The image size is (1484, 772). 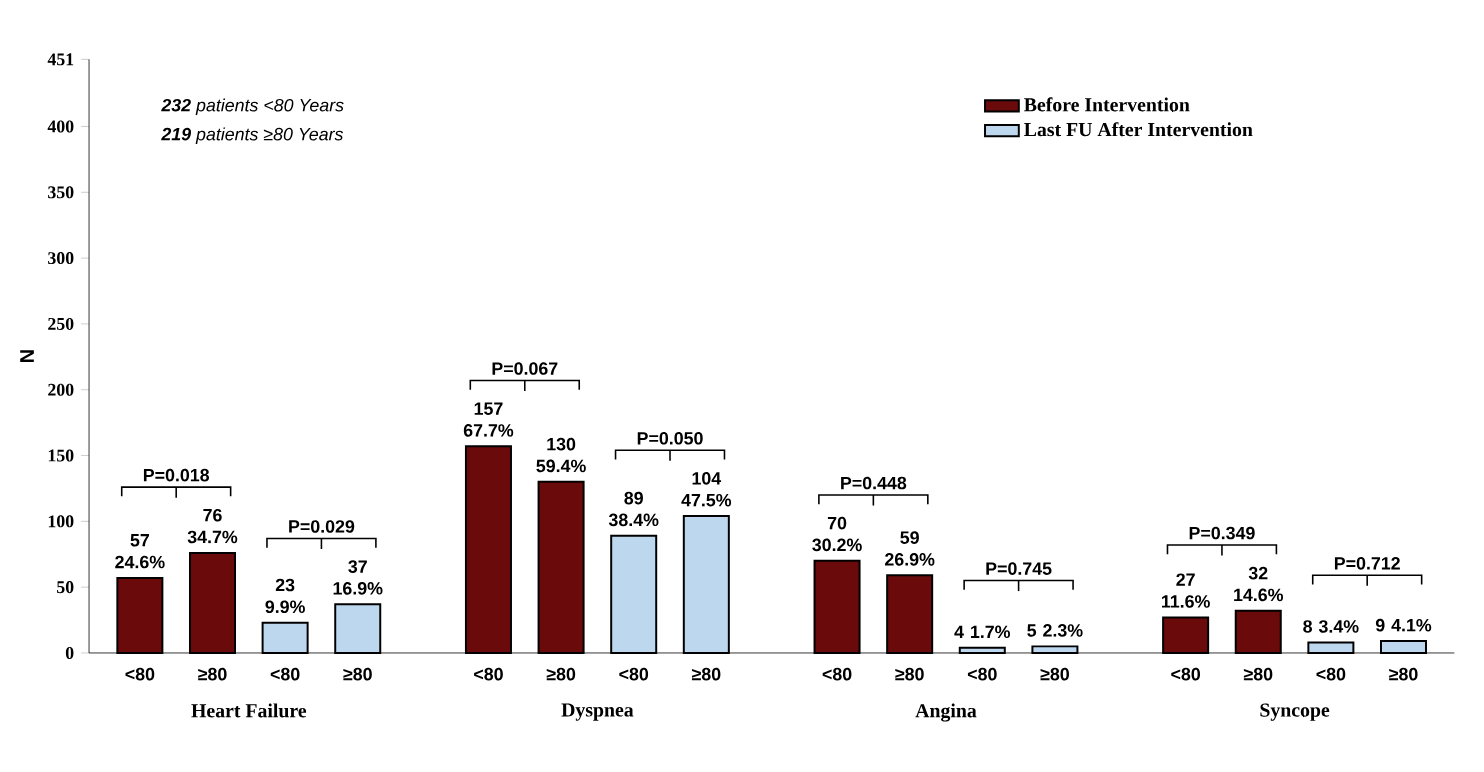 What do you see at coordinates (252, 136) in the screenshot?
I see `annotation: 219 patients ≥80 Years` at bounding box center [252, 136].